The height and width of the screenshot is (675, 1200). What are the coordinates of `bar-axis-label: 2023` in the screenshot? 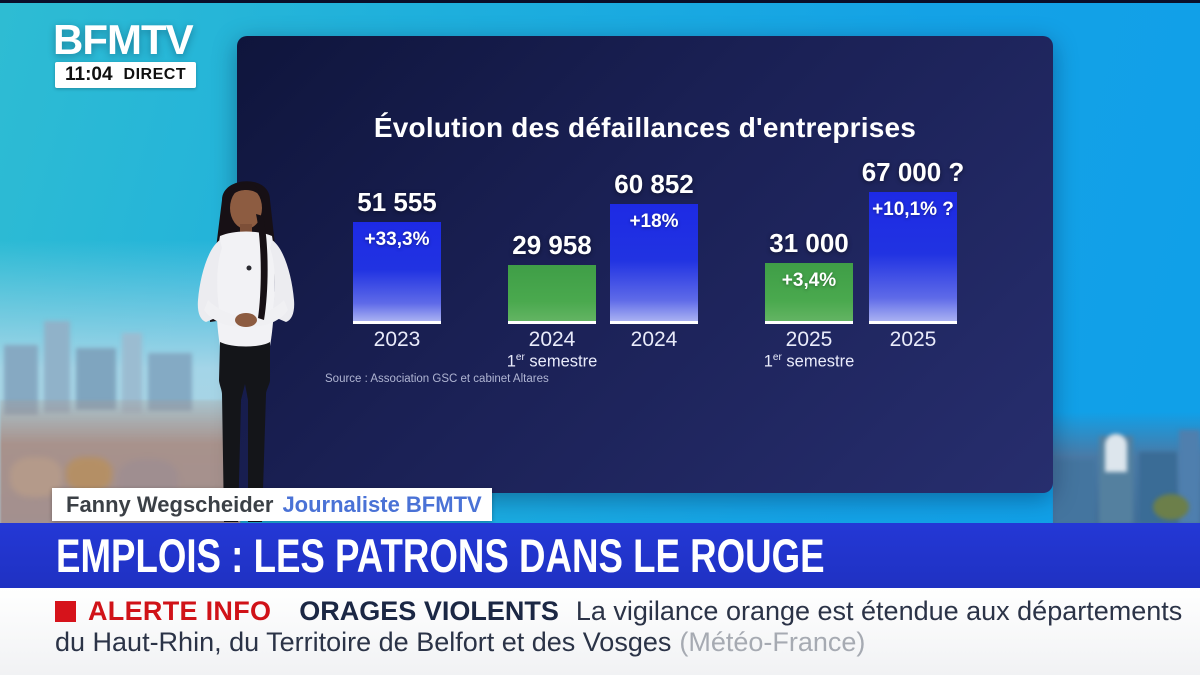 It's located at (397, 339).